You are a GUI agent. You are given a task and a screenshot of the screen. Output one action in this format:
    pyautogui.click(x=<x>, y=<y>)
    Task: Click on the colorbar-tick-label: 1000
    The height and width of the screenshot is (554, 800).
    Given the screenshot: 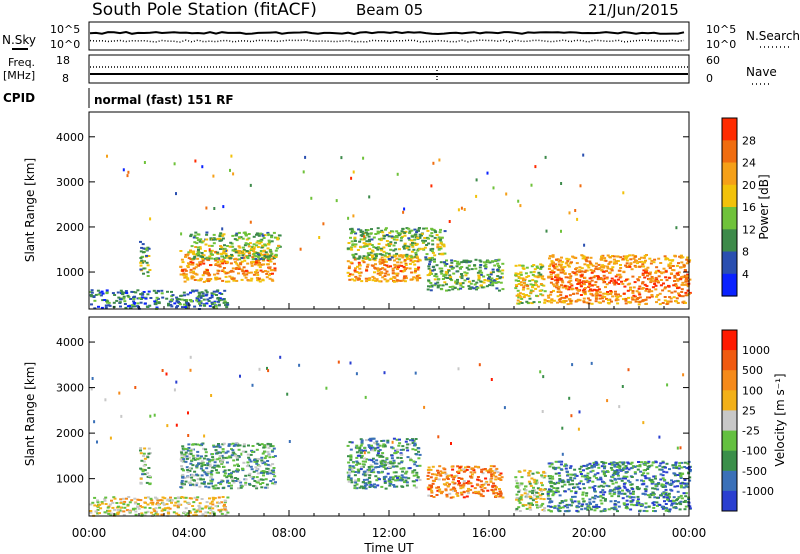 What is the action you would take?
    pyautogui.click(x=756, y=350)
    